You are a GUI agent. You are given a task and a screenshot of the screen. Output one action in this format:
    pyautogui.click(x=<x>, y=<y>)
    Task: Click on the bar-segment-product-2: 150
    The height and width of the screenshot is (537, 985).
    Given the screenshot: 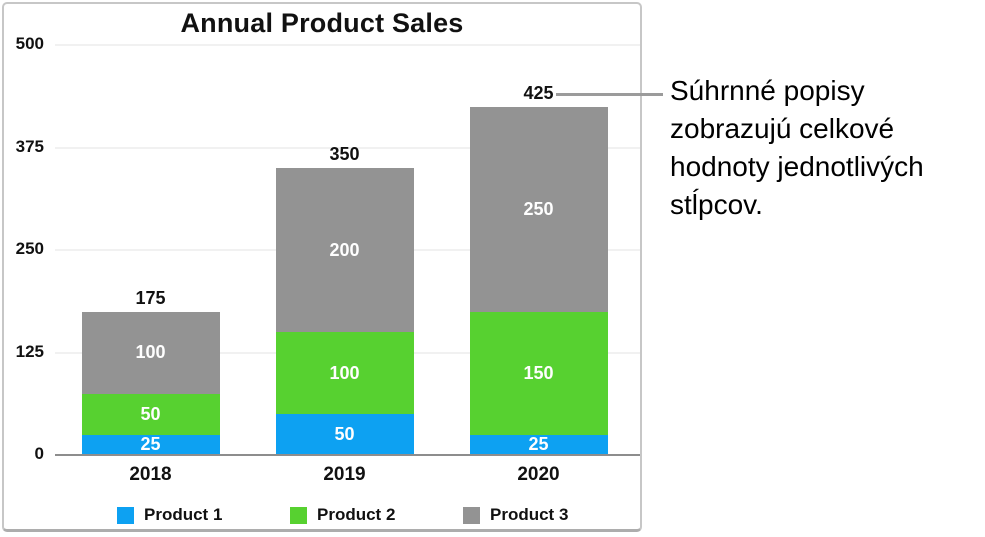 What is the action you would take?
    pyautogui.click(x=538, y=373)
    